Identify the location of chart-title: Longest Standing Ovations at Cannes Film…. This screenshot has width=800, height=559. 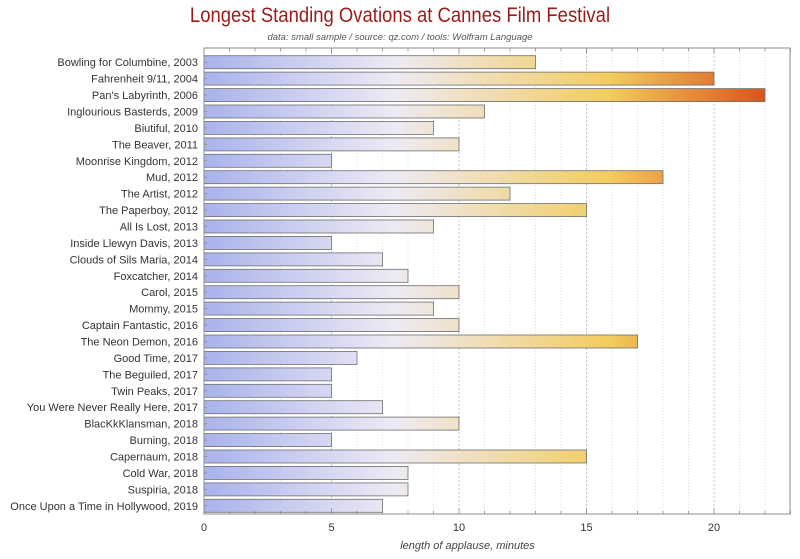
(400, 15).